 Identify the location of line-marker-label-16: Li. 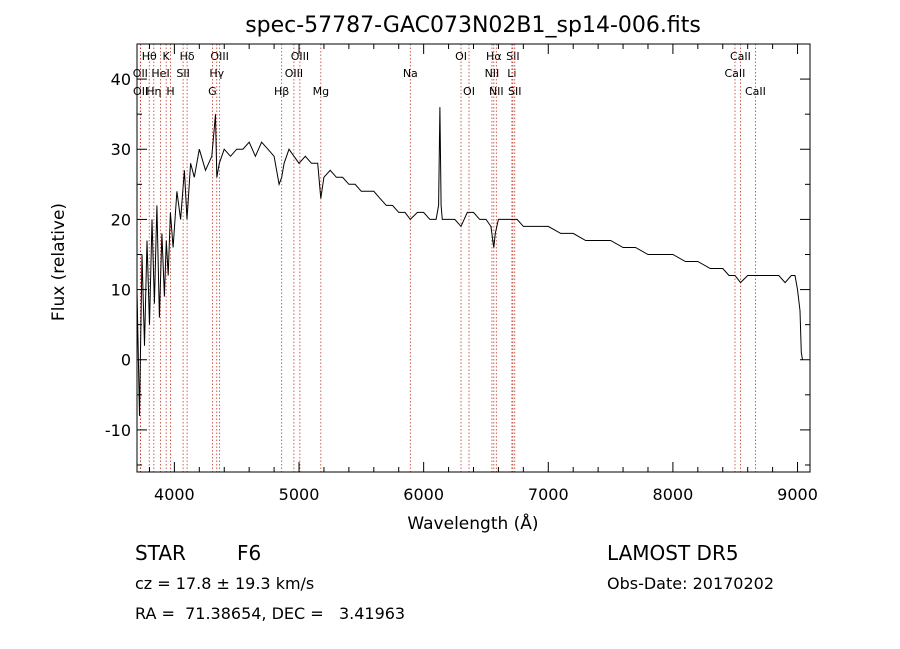
(511, 73).